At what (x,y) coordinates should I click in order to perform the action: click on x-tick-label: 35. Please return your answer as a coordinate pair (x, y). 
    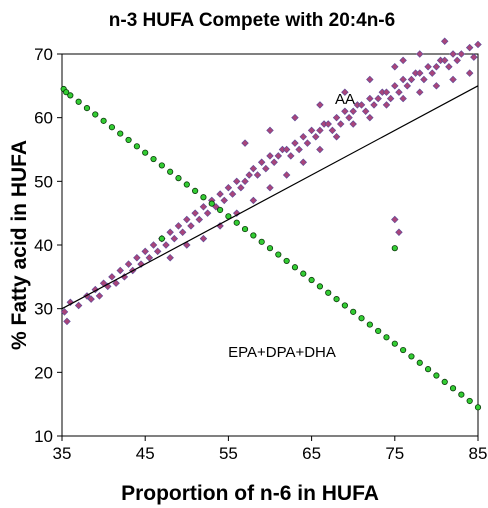
    Looking at the image, I should click on (62, 453).